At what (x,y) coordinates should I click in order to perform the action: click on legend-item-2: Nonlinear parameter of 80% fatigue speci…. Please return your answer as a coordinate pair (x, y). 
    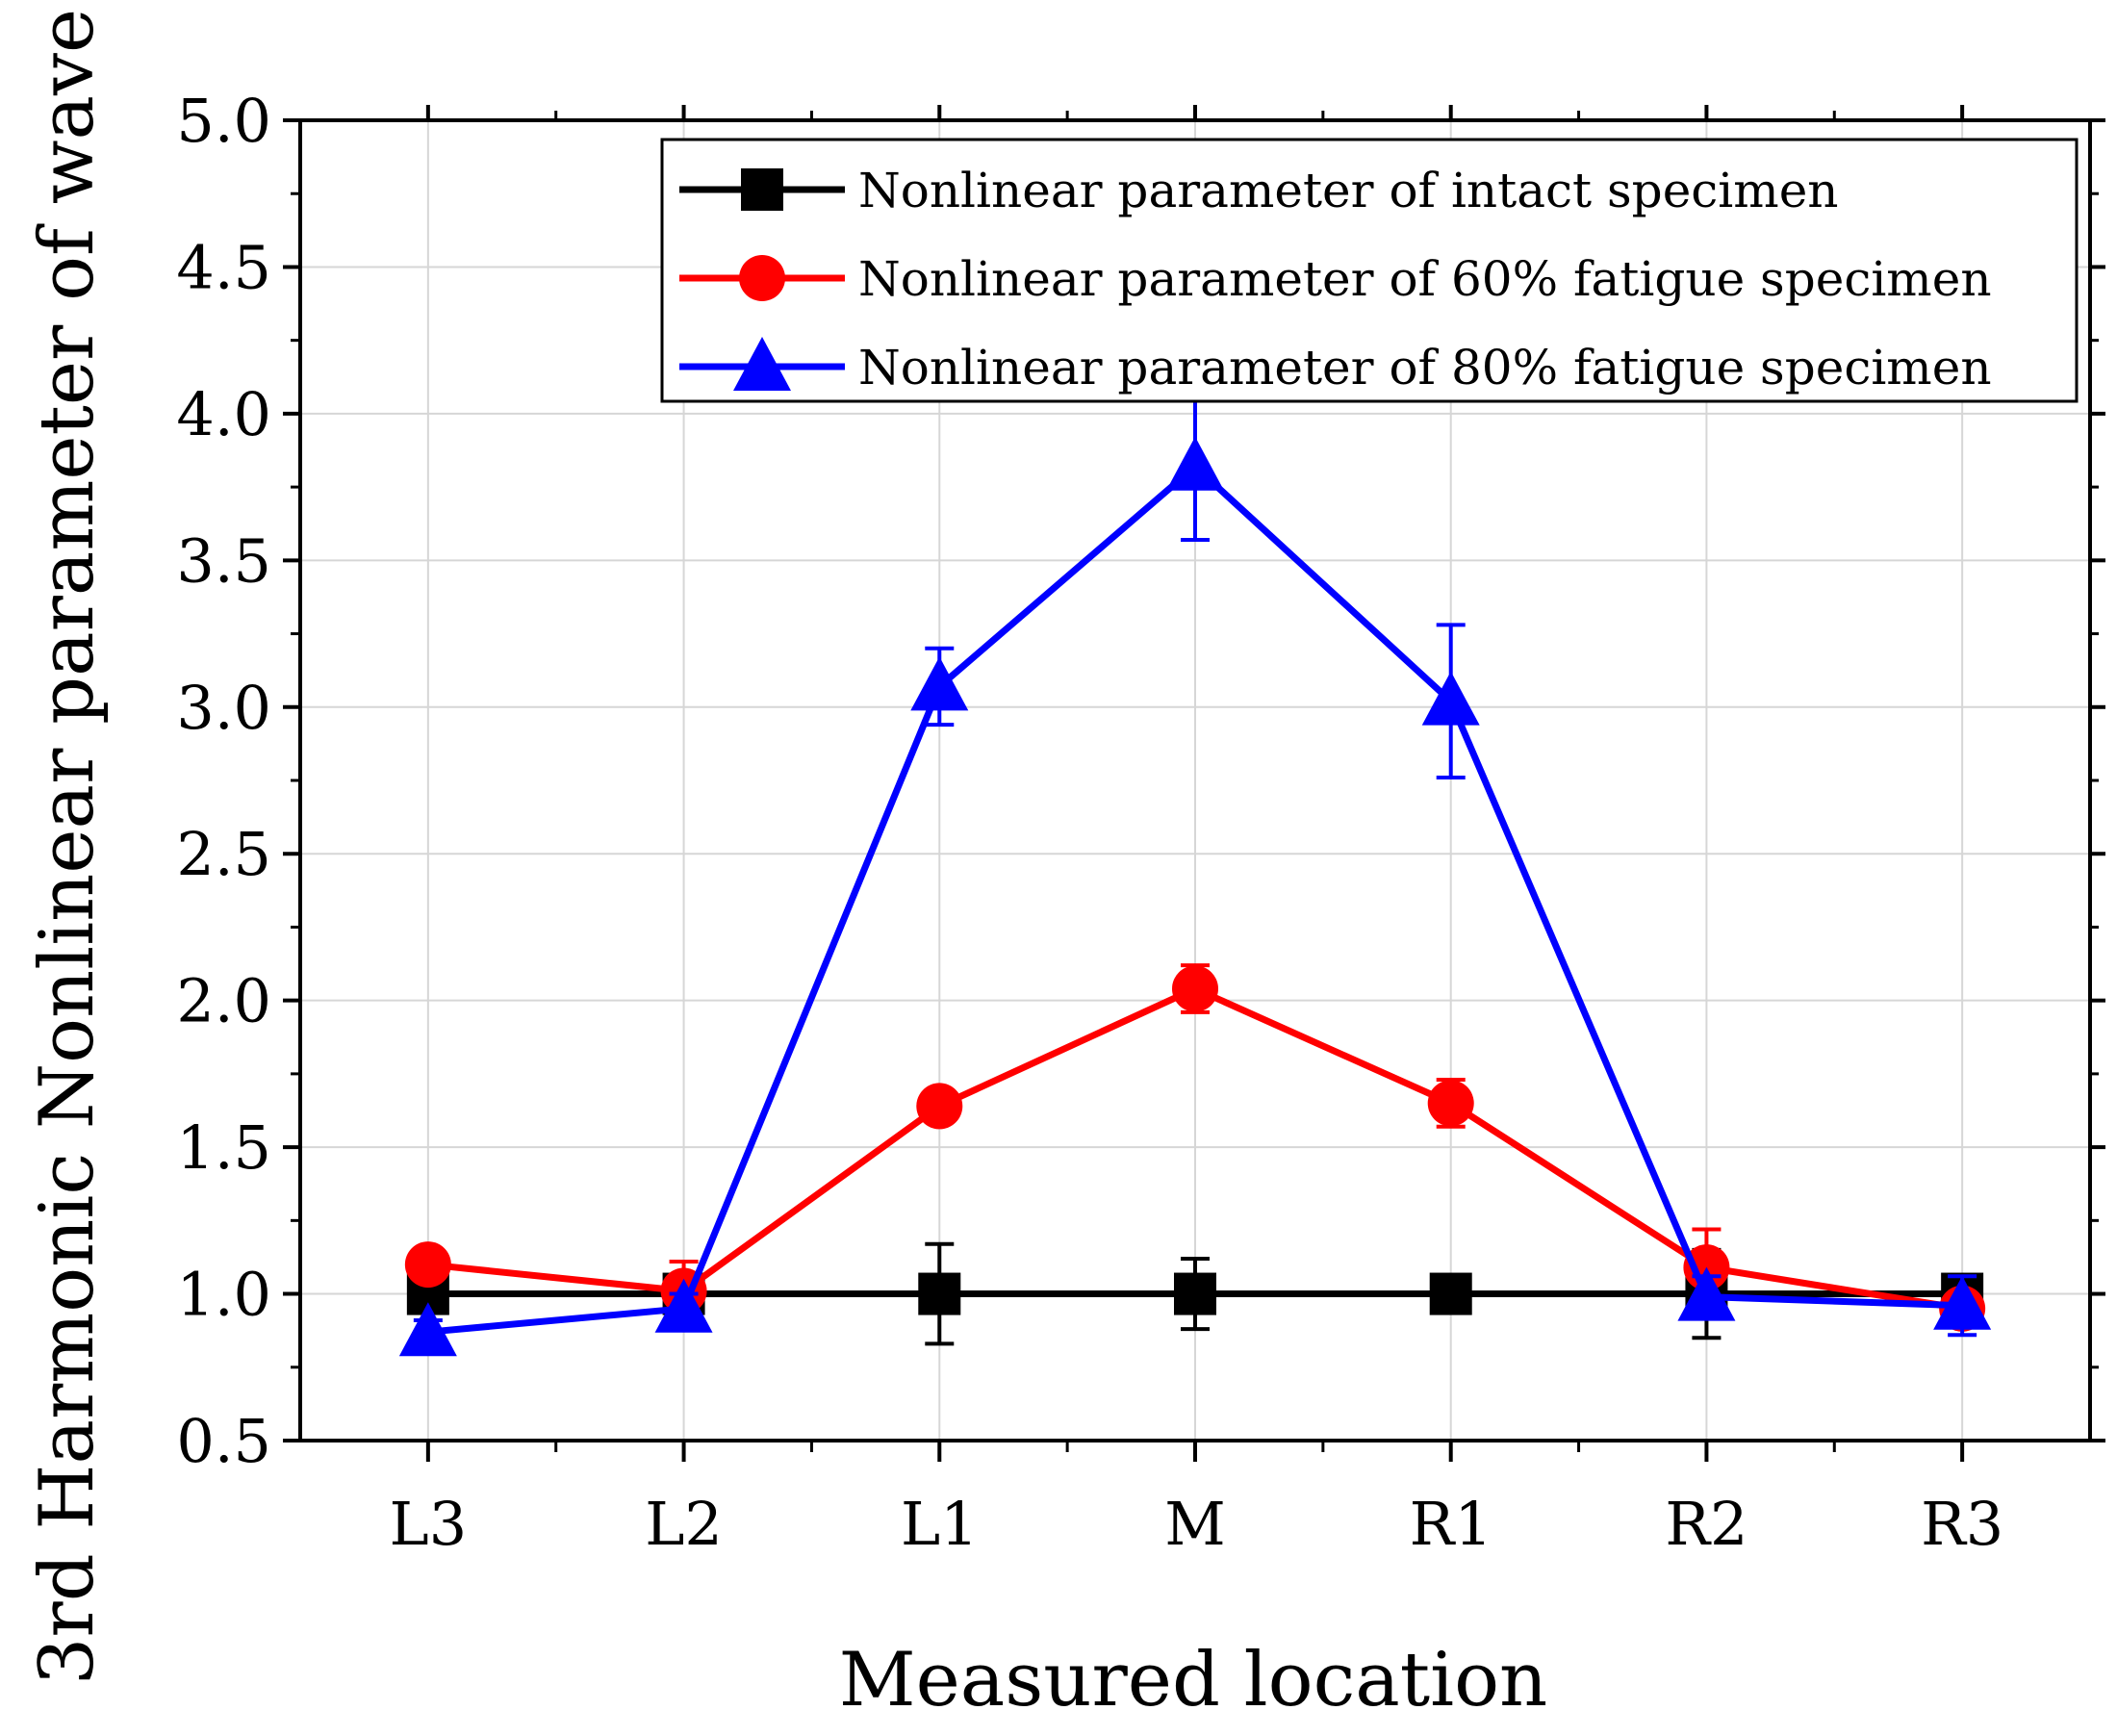
    Looking at the image, I should click on (1335, 366).